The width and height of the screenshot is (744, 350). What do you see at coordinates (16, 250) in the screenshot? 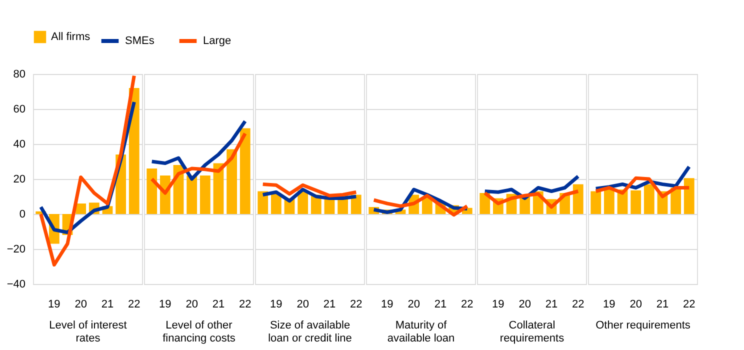
I see `y-tick-label: −20` at bounding box center [16, 250].